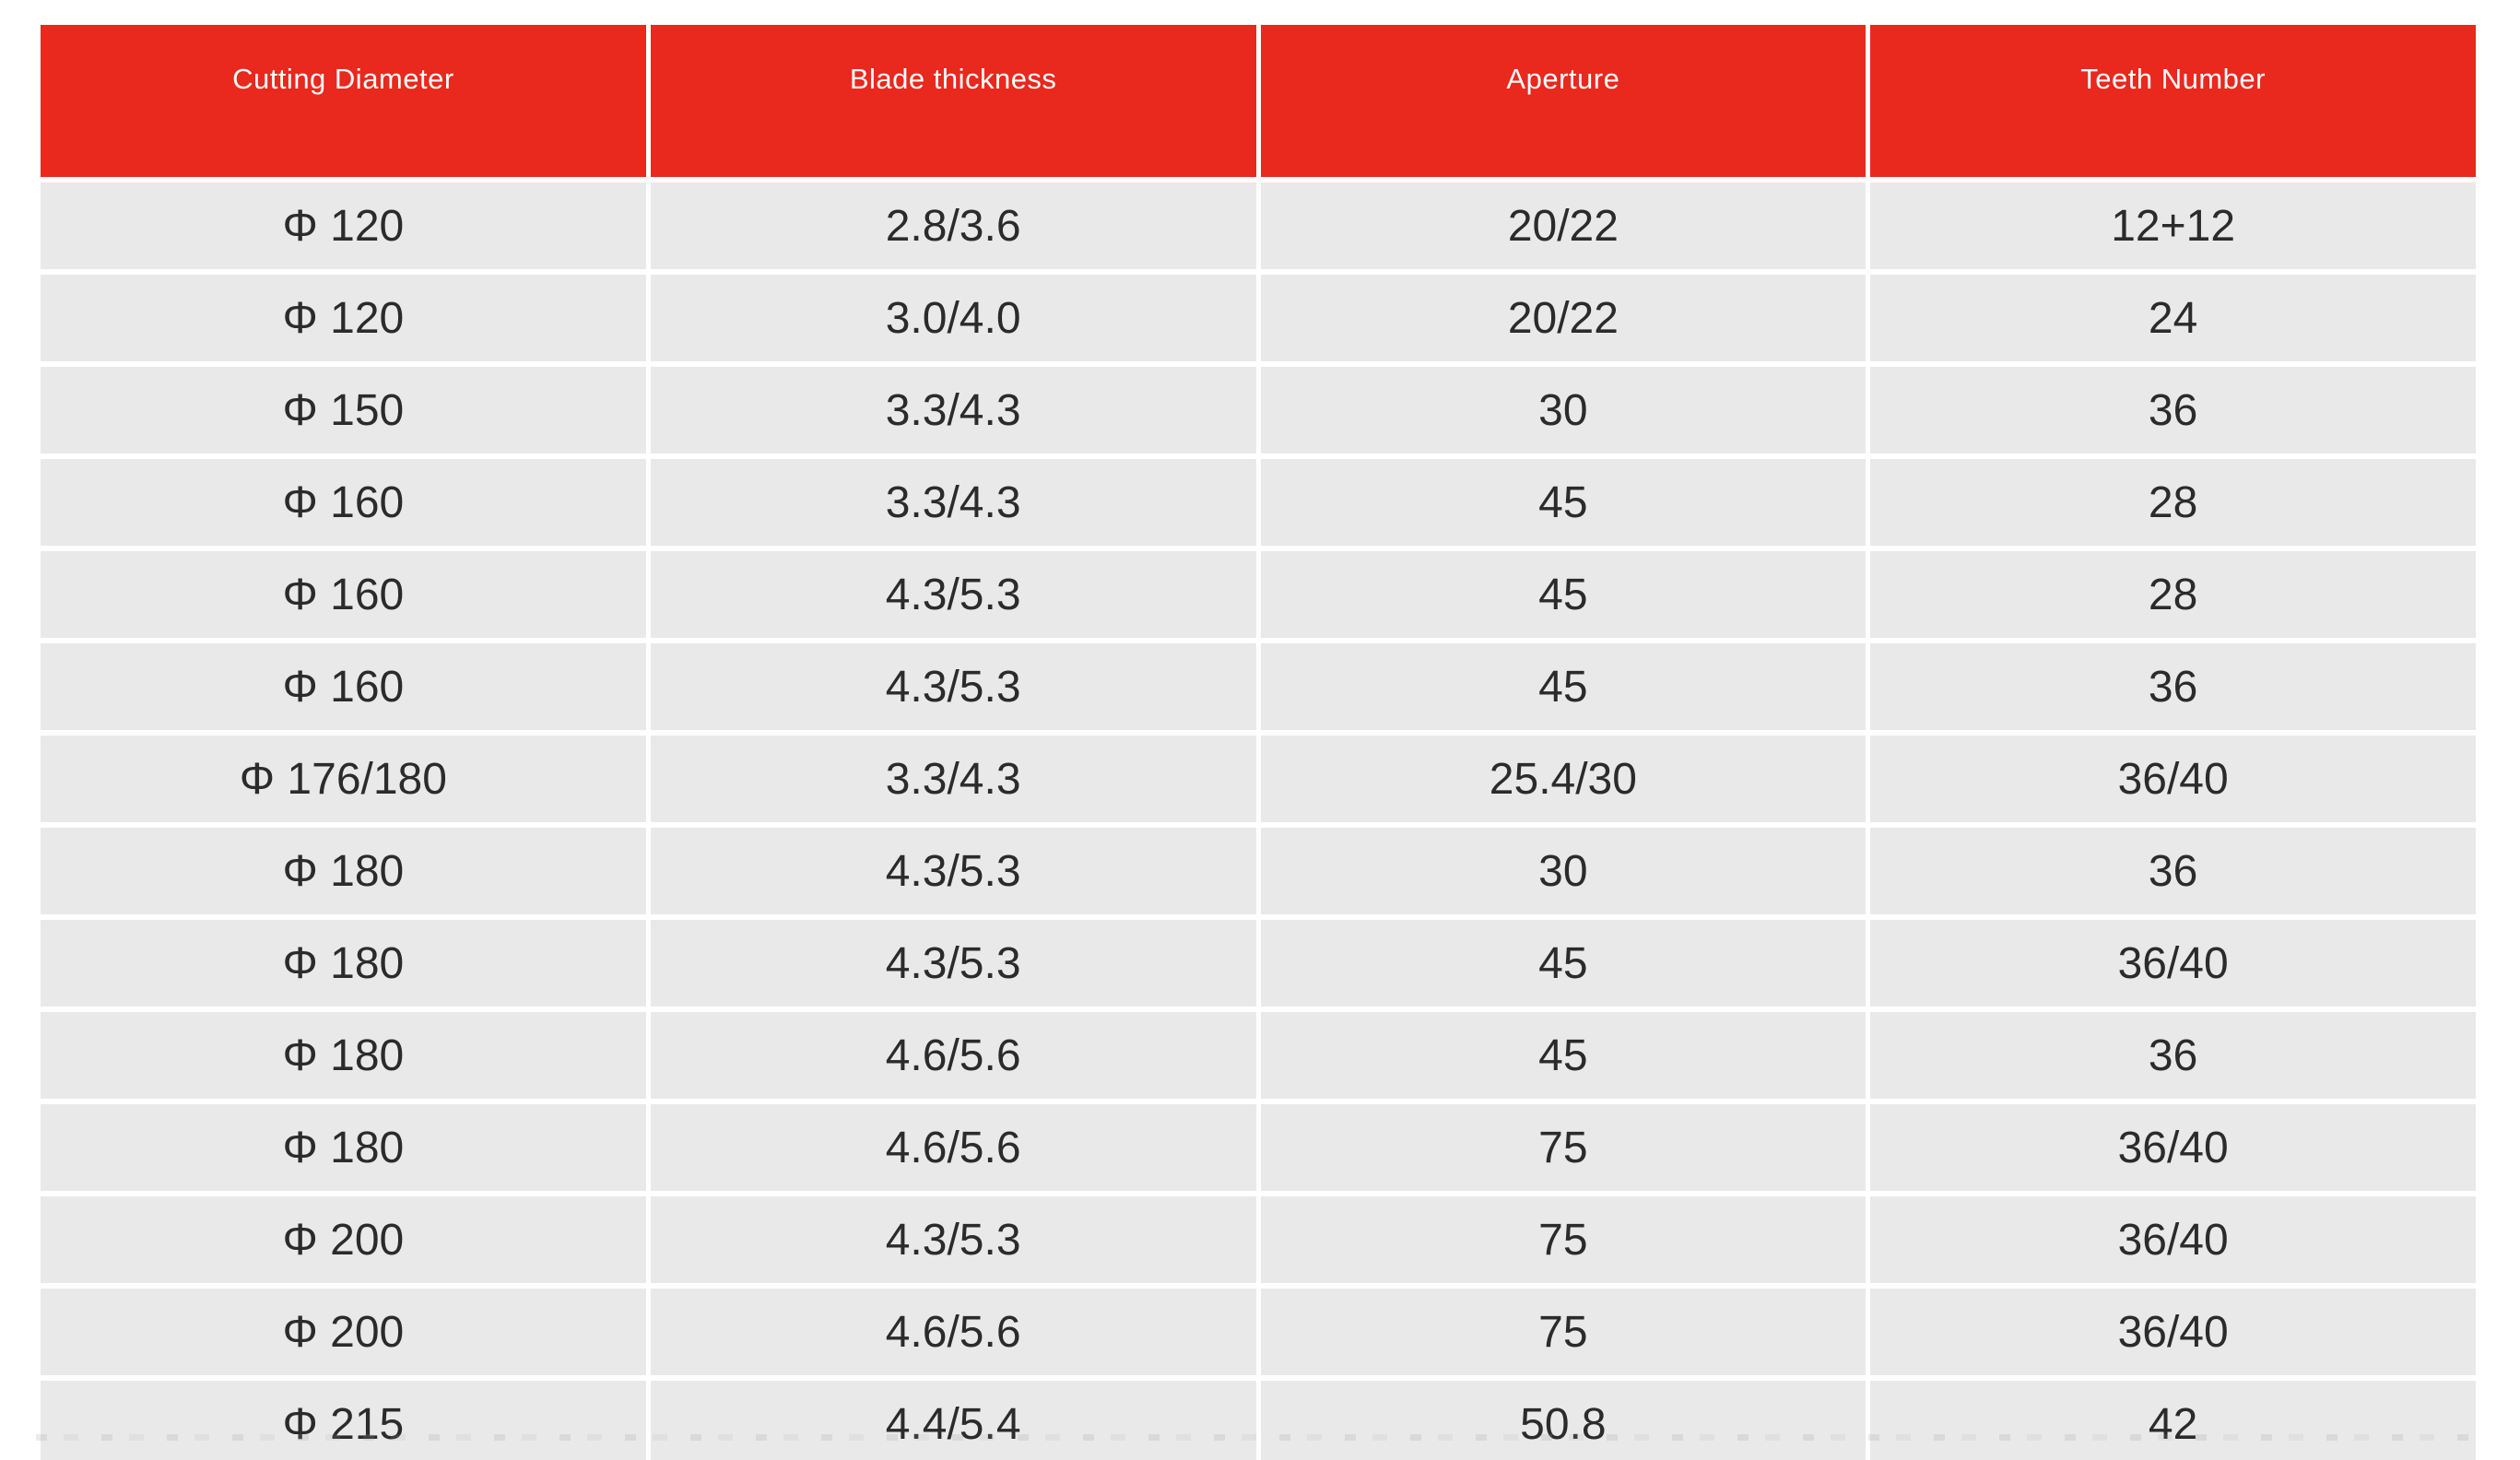 The width and height of the screenshot is (2520, 1460). I want to click on table-cell: 3.0/4.0, so click(953, 318).